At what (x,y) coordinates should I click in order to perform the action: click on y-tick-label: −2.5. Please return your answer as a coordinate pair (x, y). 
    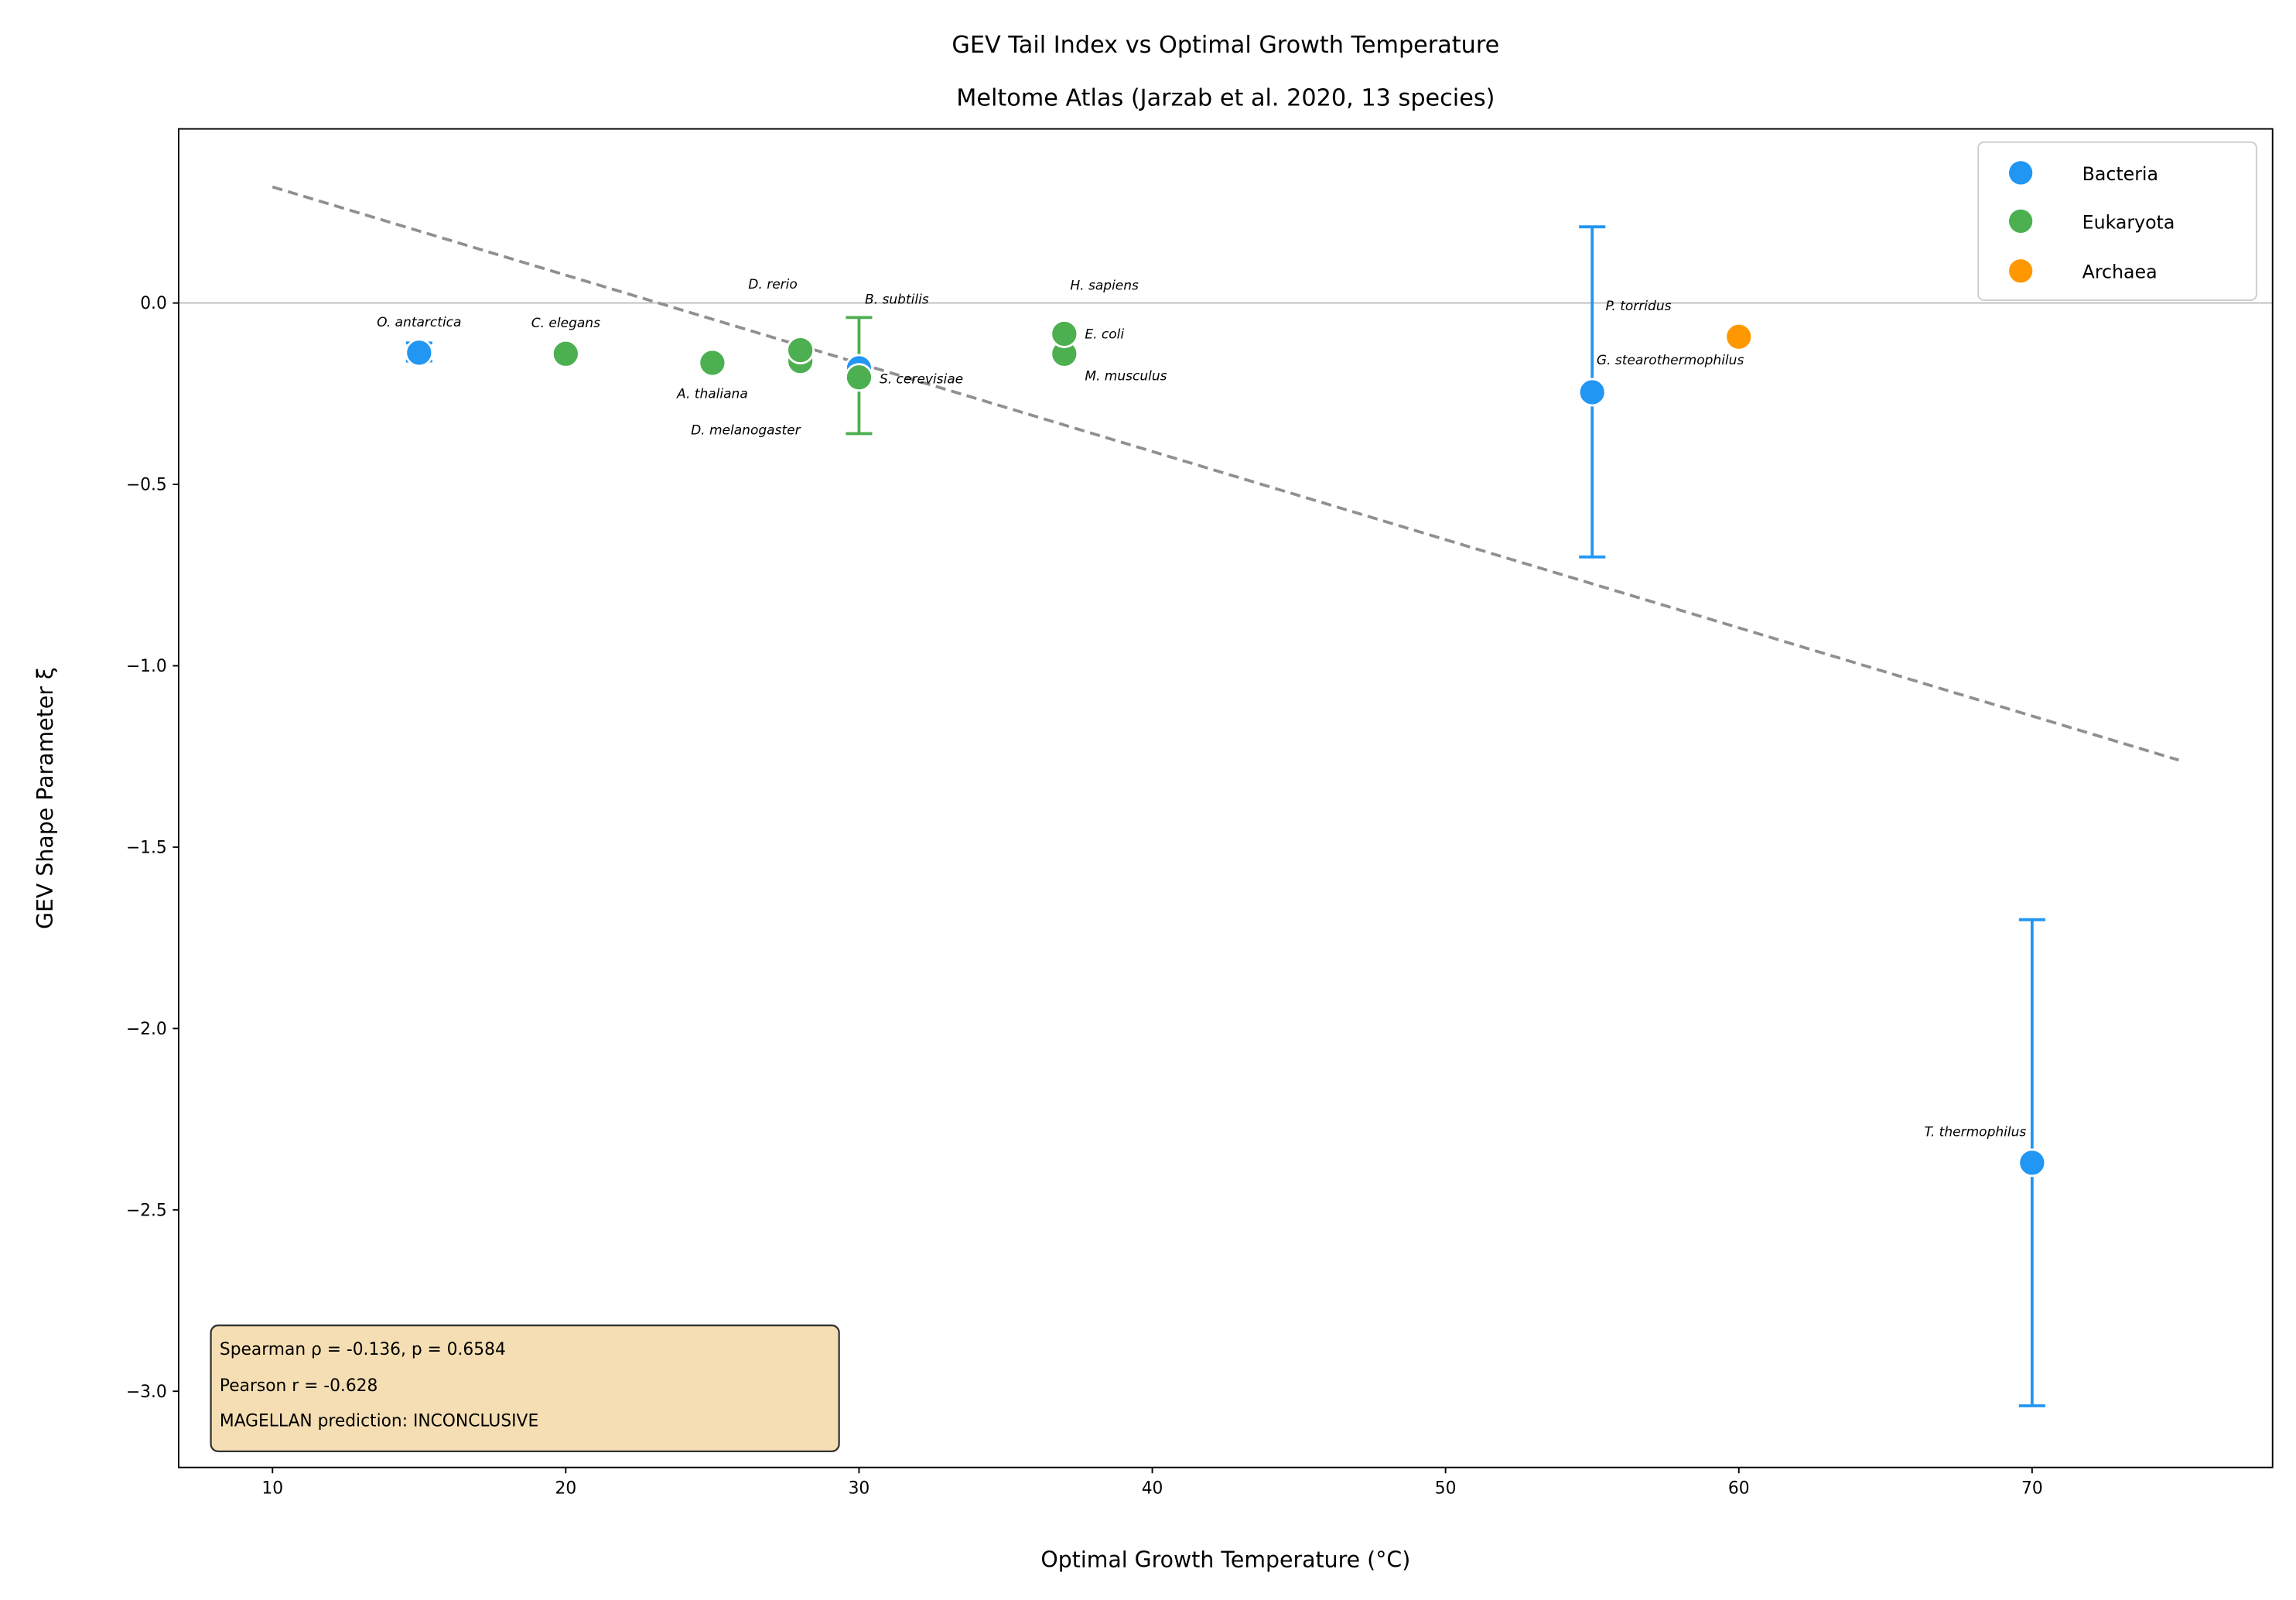
    Looking at the image, I should click on (146, 1210).